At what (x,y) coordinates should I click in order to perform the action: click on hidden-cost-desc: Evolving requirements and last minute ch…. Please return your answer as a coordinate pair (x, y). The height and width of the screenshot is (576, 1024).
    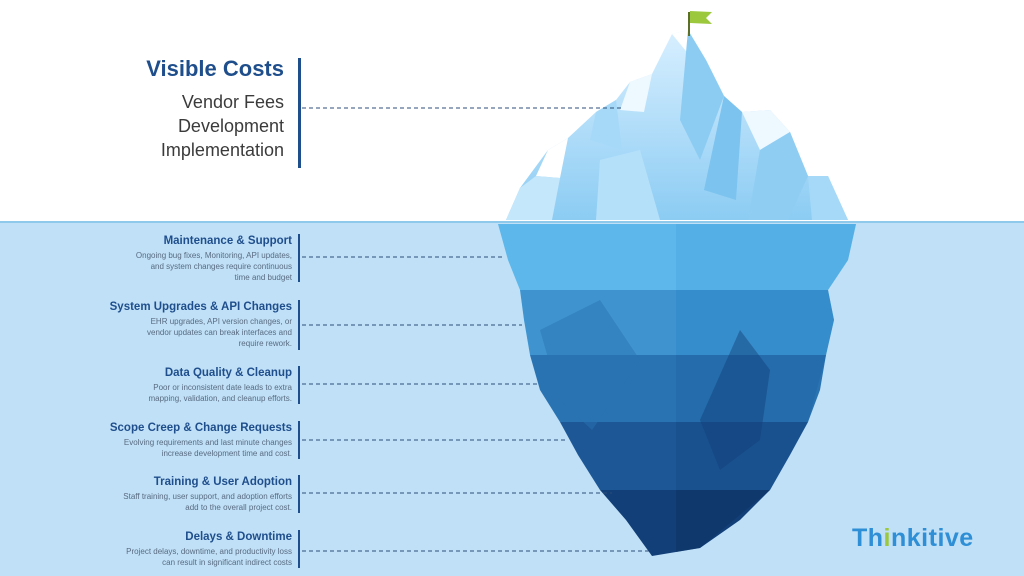
    Looking at the image, I should click on (207, 442).